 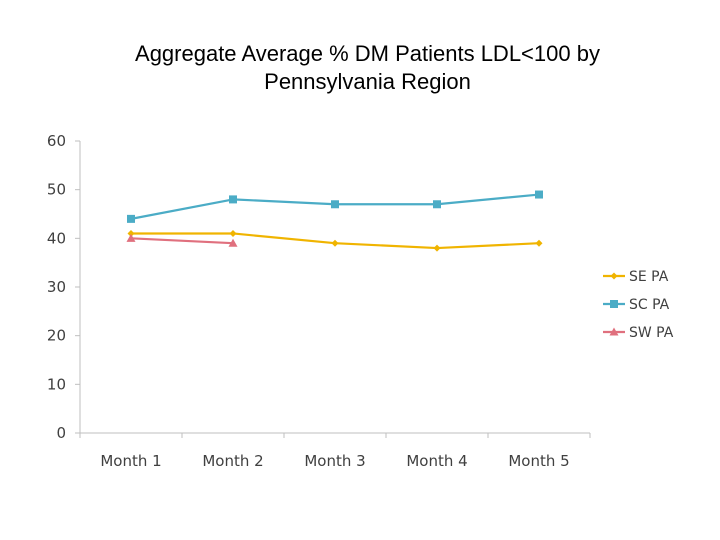 I want to click on series-se-pa, so click(x=335, y=240).